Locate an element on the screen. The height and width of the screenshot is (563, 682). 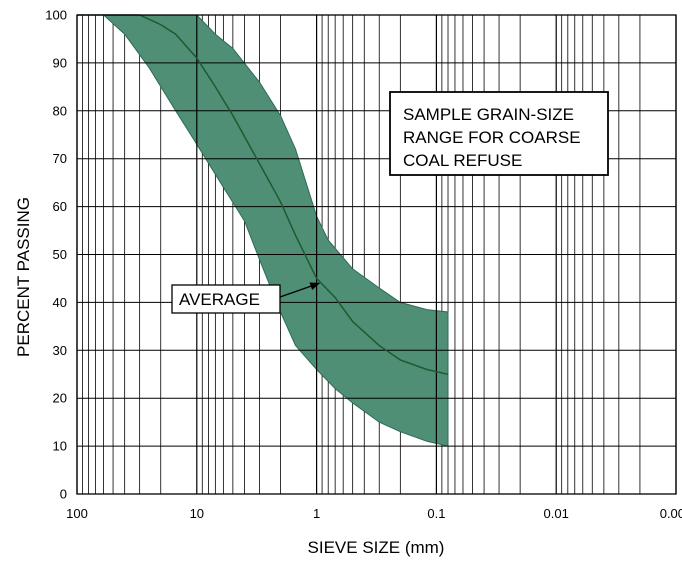
y-tick-label: 90 is located at coordinates (60, 62).